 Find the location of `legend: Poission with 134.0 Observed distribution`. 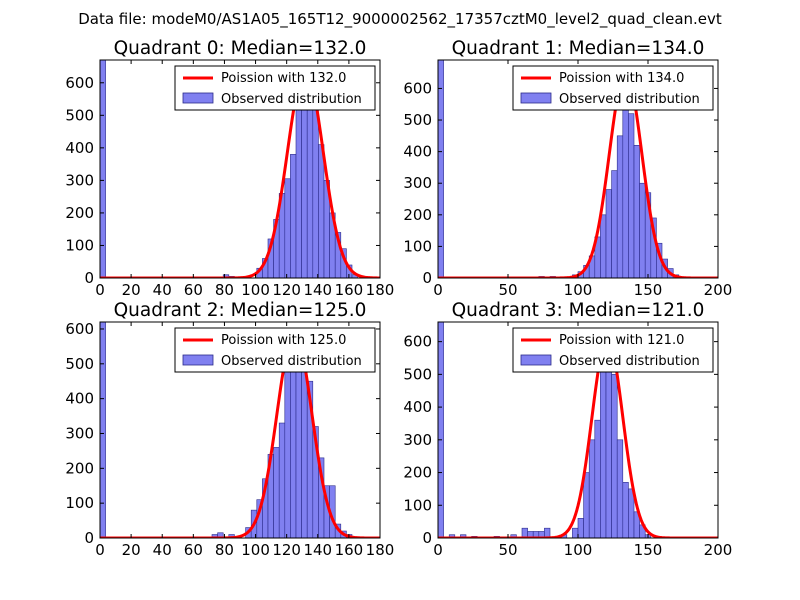

legend: Poission with 134.0 Observed distribution is located at coordinates (613, 88).